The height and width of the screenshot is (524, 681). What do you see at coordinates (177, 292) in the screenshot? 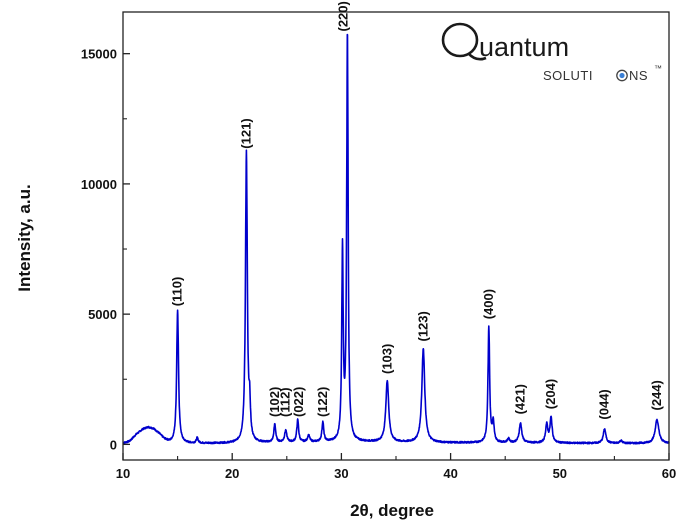
I see `peak-label: (110)` at bounding box center [177, 292].